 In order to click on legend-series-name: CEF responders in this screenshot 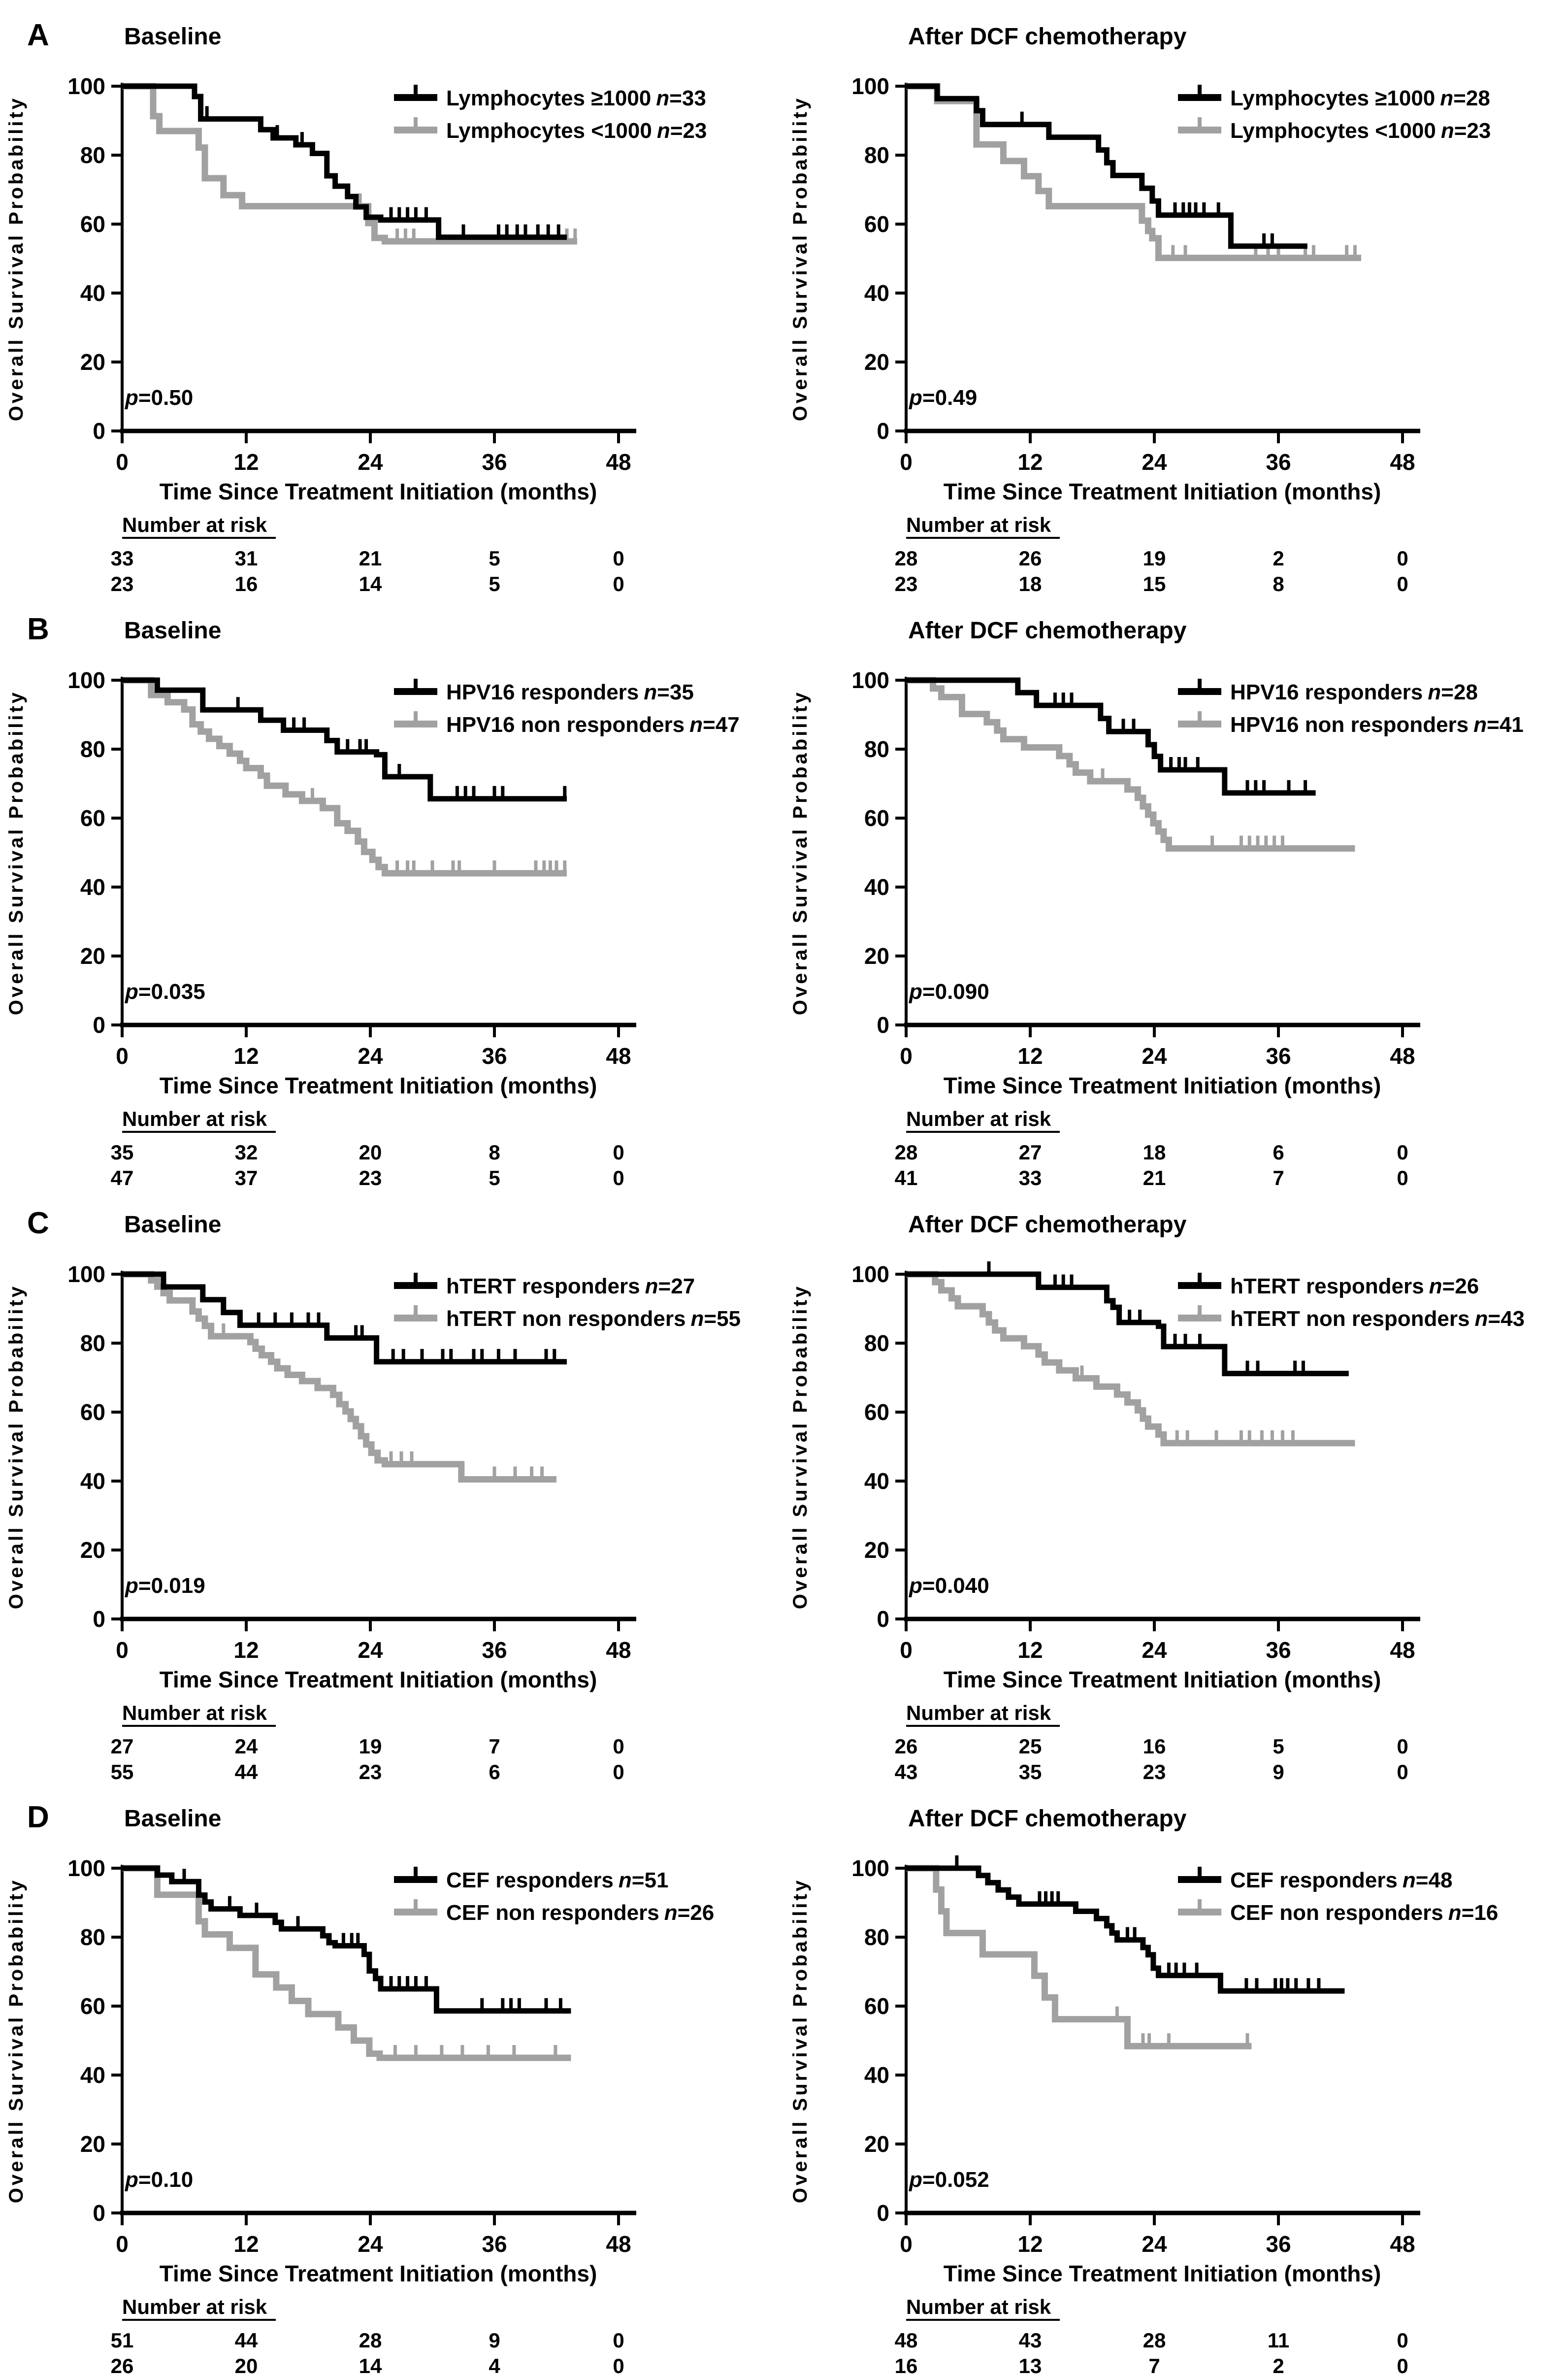, I will do `click(530, 1880)`.